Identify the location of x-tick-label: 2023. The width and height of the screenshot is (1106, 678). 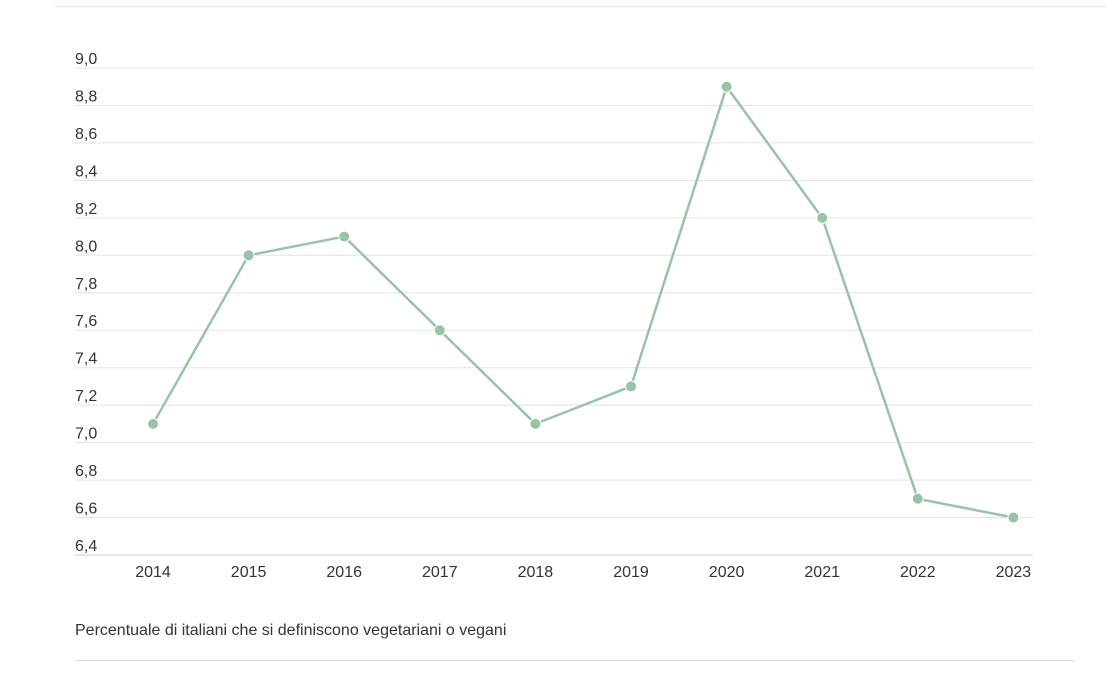
(1014, 572).